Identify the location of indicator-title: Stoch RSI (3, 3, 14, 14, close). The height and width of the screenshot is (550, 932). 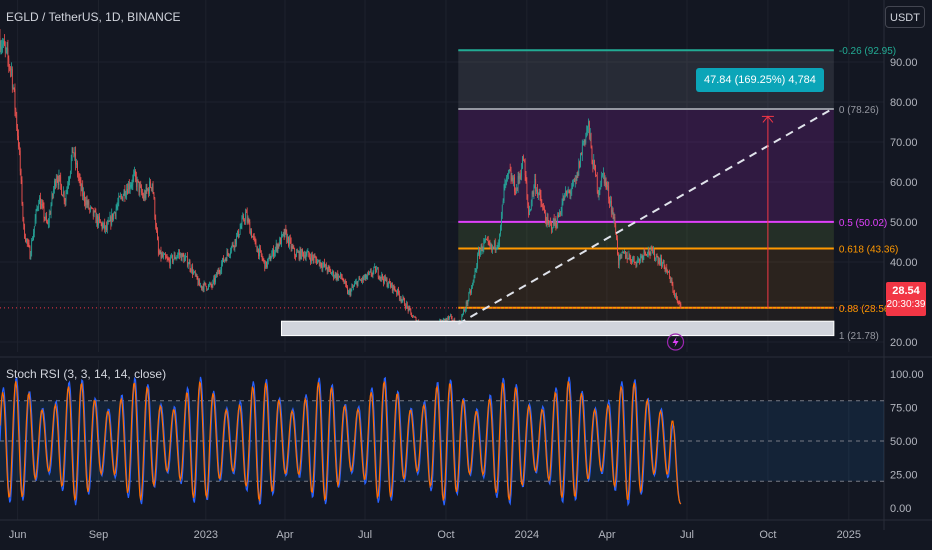
(86, 374).